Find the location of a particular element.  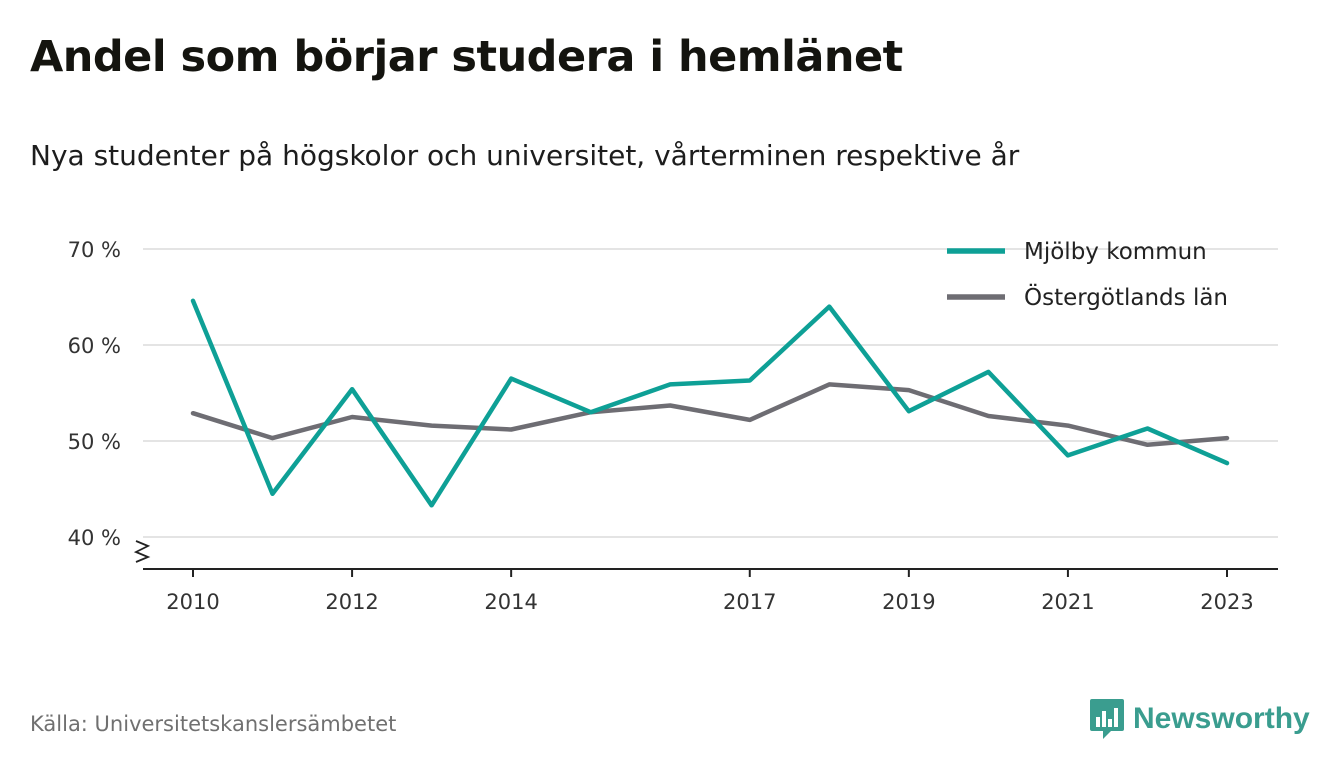

x-tick-label: 2010 is located at coordinates (192, 602).